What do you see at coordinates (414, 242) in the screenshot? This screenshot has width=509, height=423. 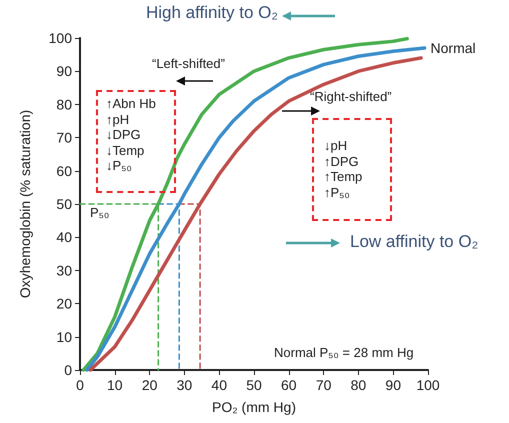 I see `annotation: Low affinity to O₂` at bounding box center [414, 242].